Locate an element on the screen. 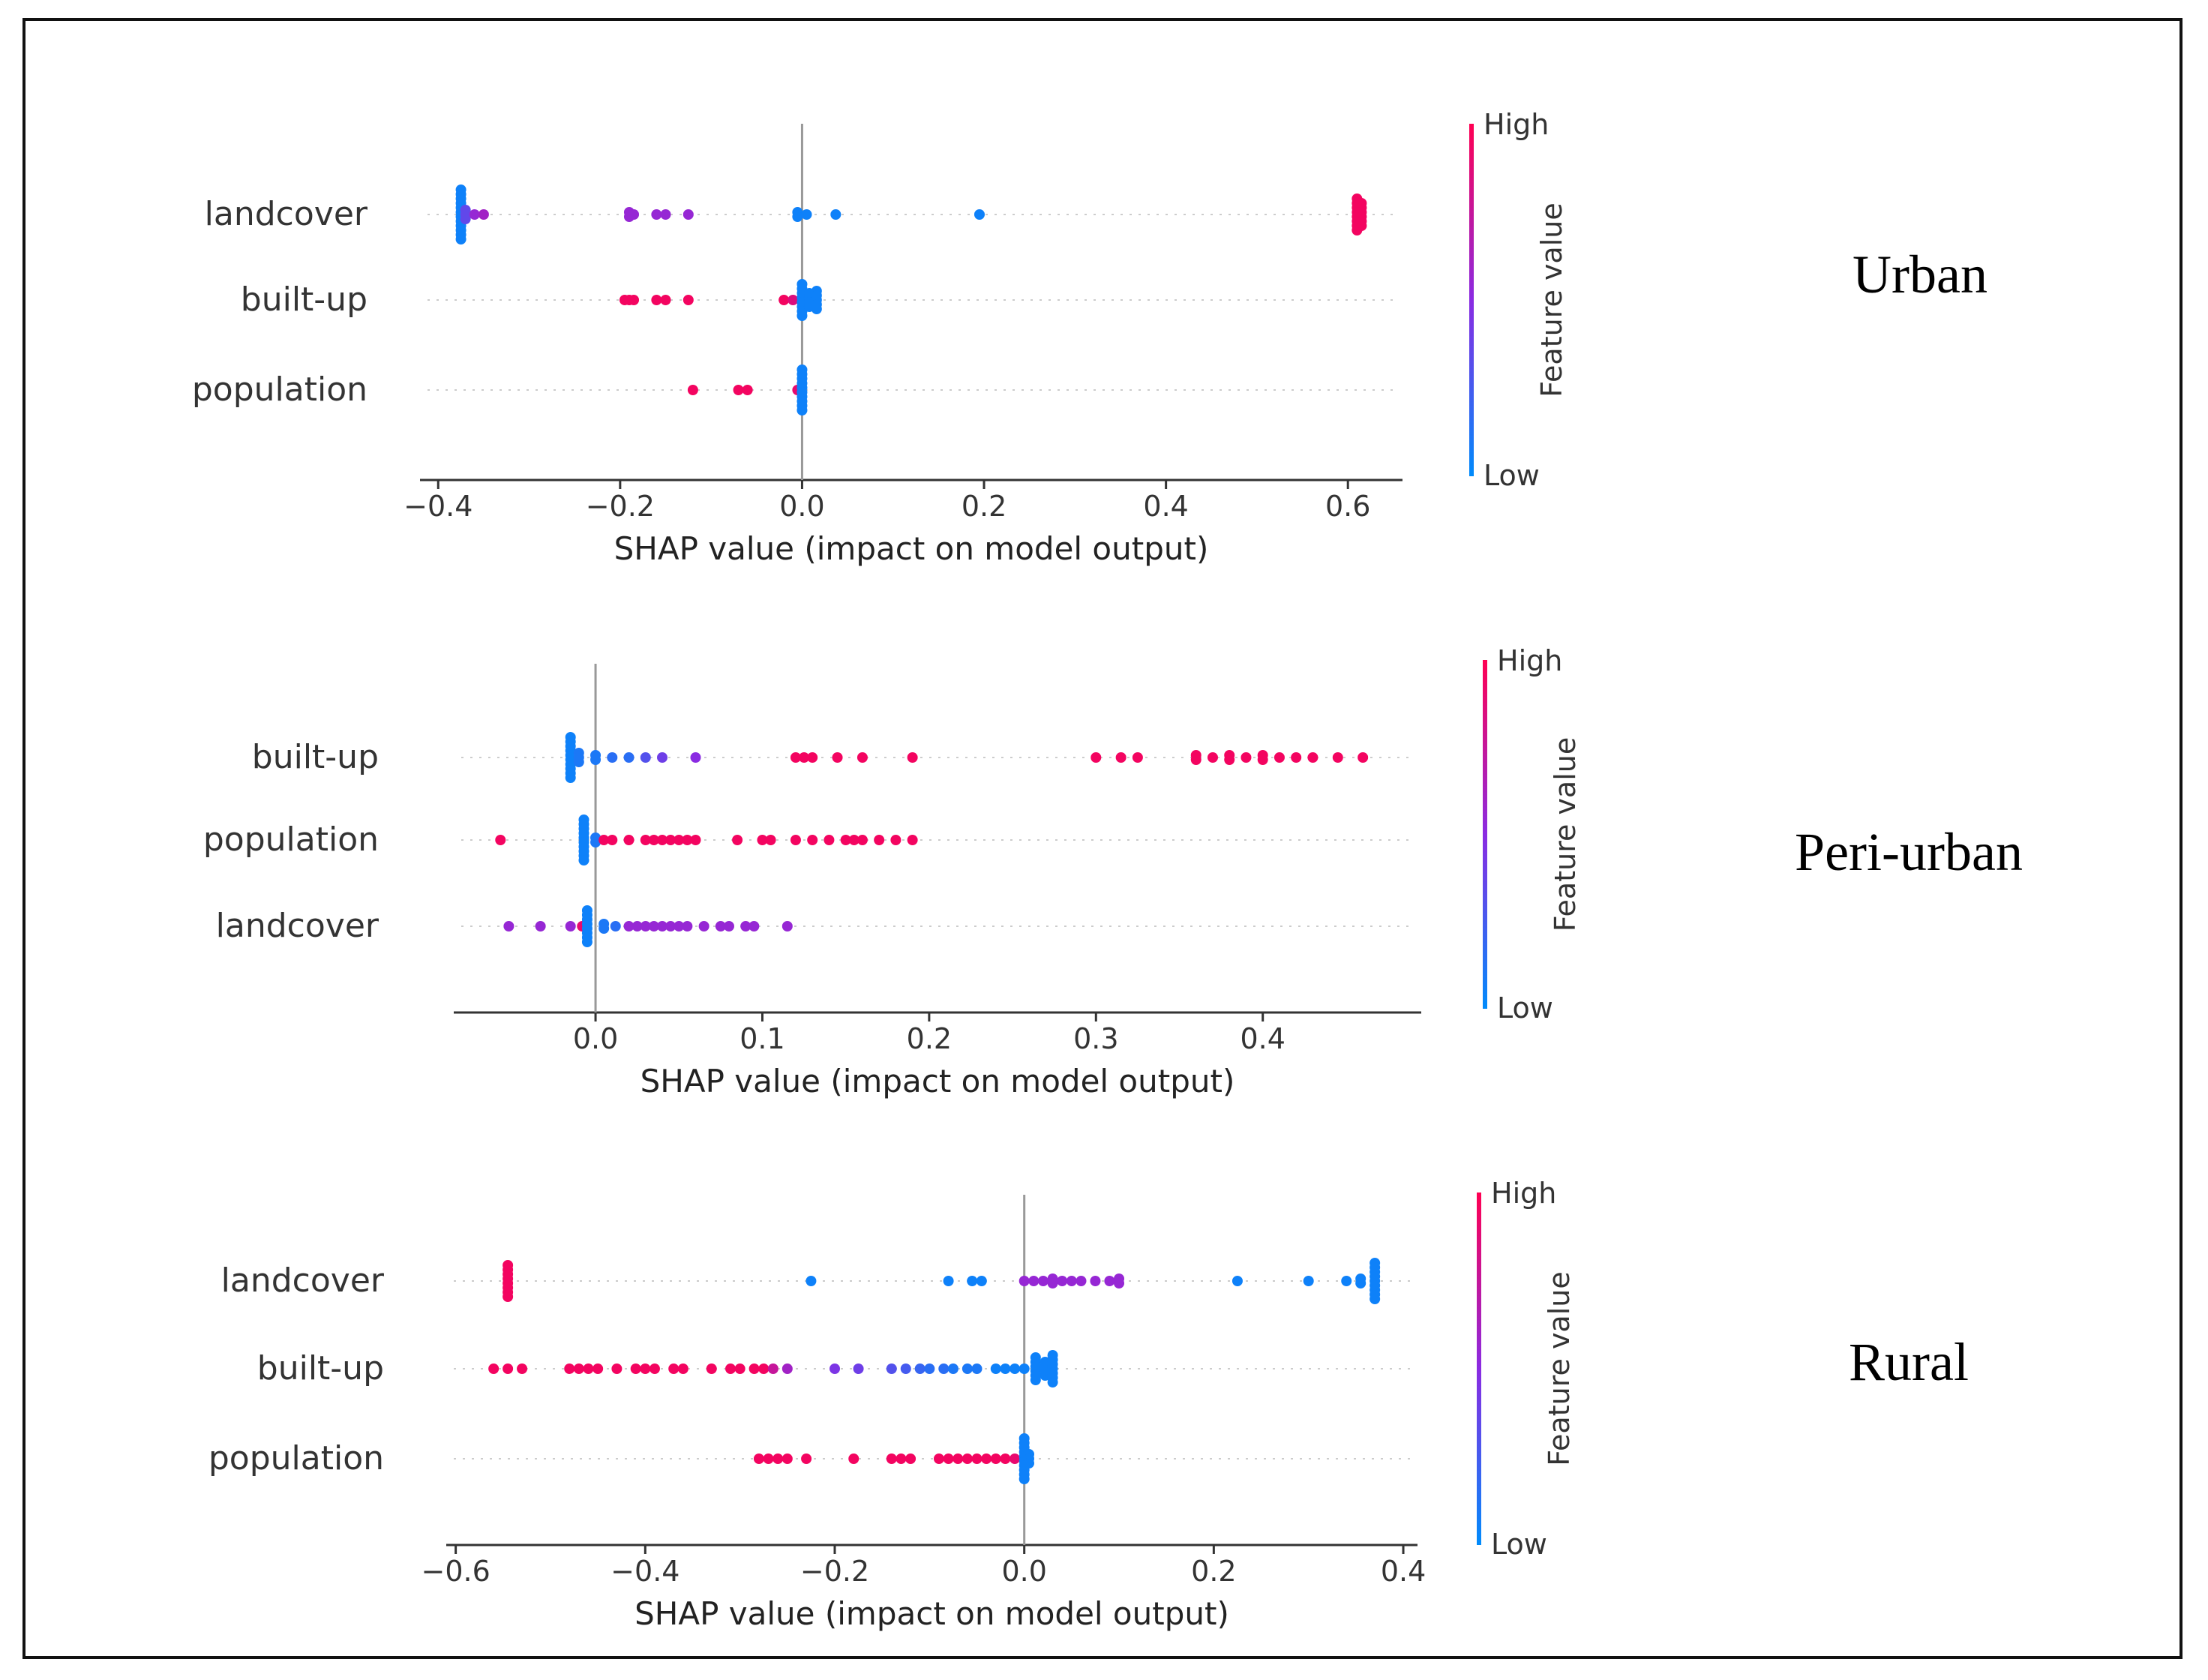  x-tick-label: 0.0 is located at coordinates (801, 506).